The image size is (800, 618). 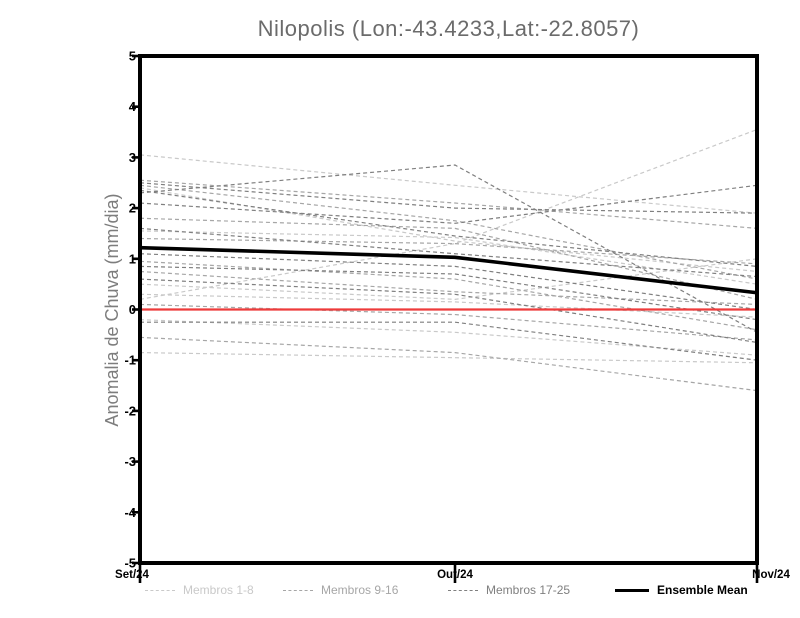 I want to click on y-tick-label: 1, so click(x=132, y=258).